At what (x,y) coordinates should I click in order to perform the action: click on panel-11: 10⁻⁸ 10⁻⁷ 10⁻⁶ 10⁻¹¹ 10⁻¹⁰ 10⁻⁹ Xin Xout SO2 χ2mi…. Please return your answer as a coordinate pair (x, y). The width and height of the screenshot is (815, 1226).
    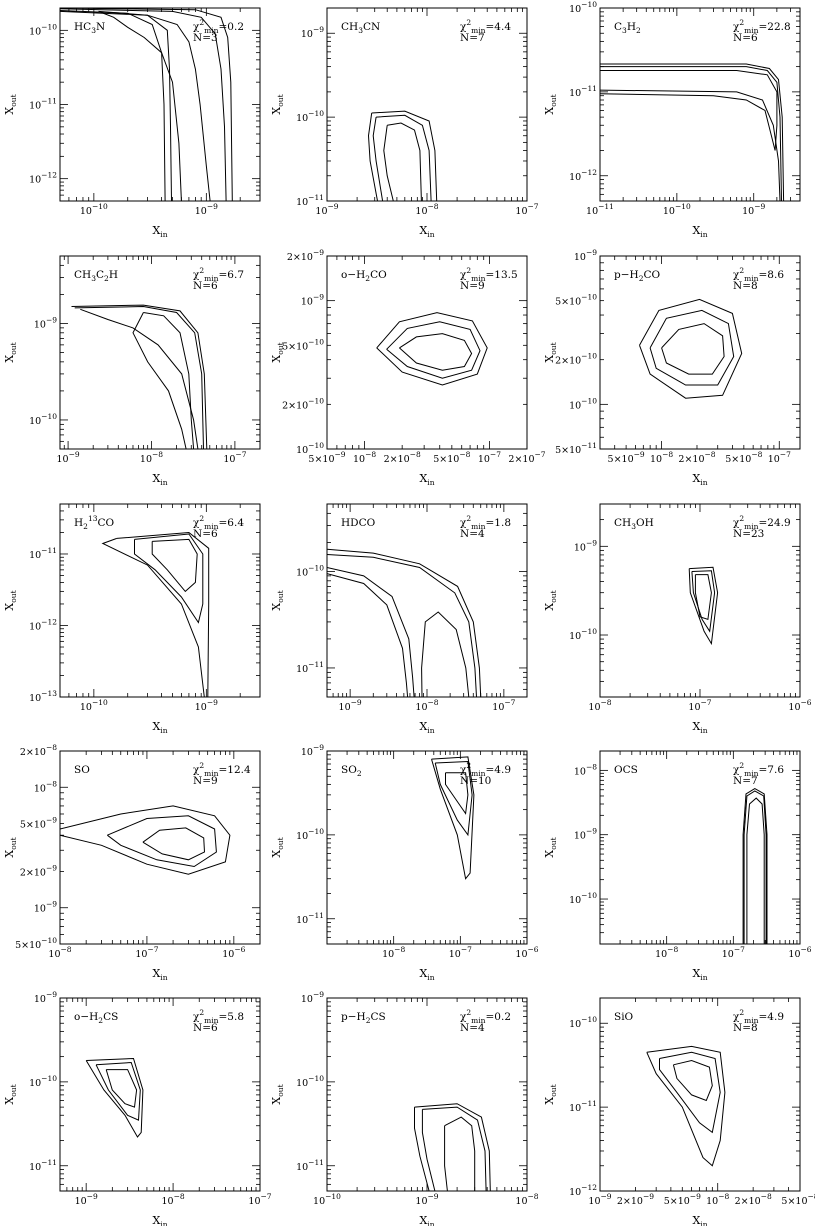
    Looking at the image, I should click on (404, 862).